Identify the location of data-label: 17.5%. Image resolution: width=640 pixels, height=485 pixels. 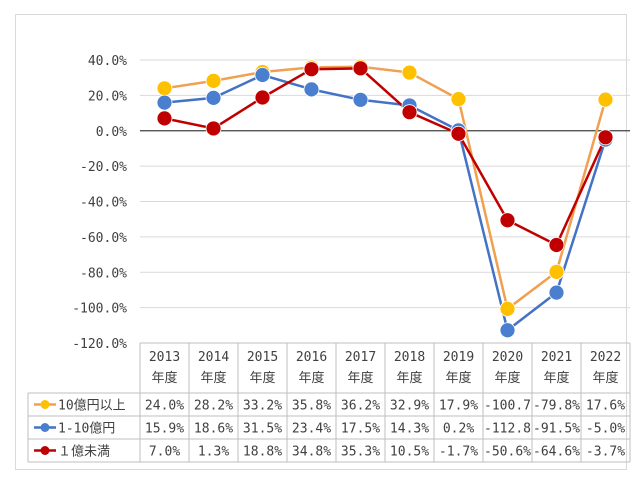
(360, 429).